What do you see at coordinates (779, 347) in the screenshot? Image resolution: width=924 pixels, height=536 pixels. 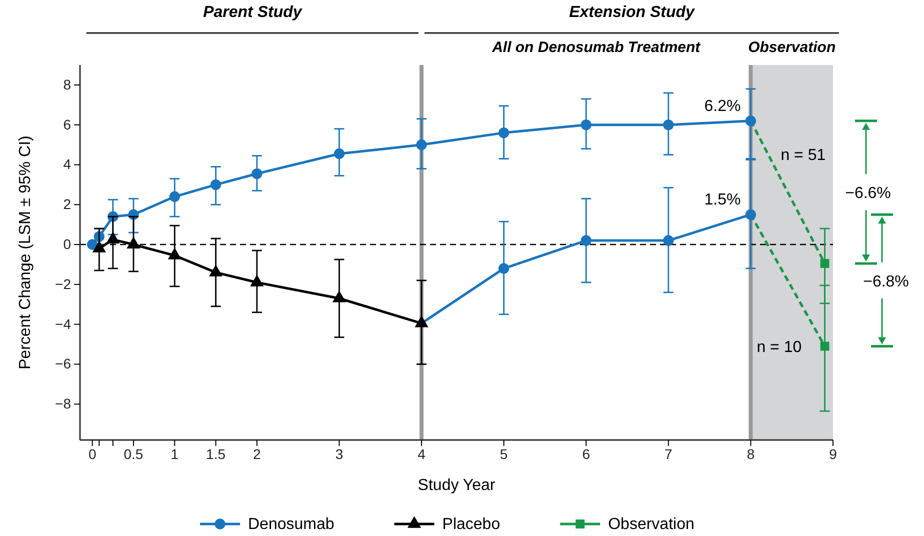 I see `annotation: n = 10` at bounding box center [779, 347].